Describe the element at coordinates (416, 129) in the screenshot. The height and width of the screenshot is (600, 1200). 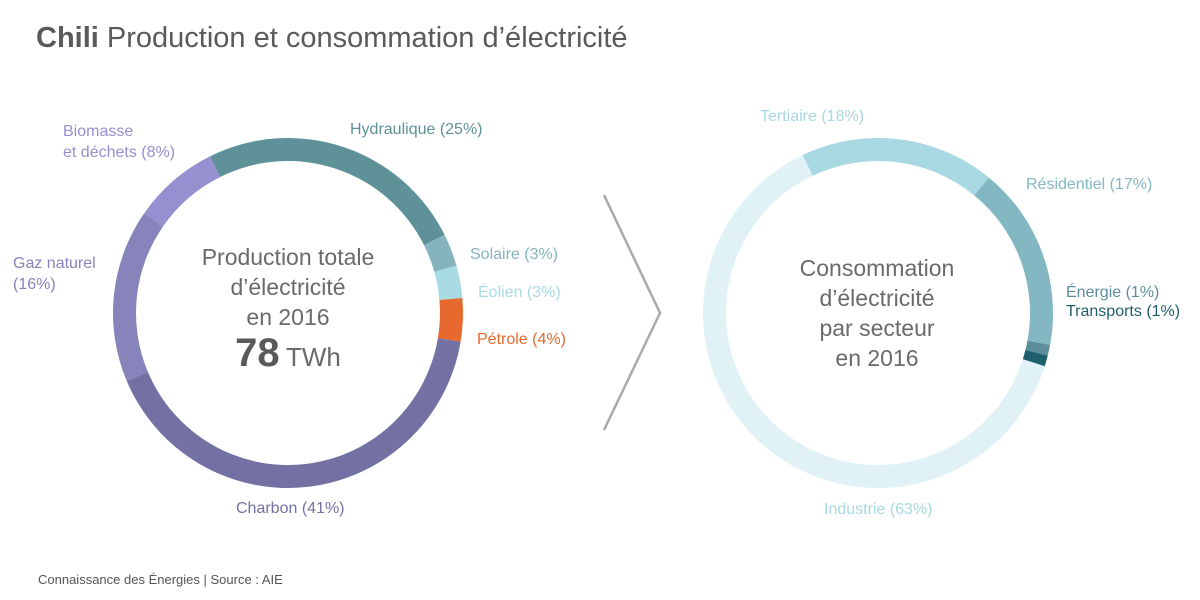
I see `label-hydraulique: Hydraulique (25%)` at that location.